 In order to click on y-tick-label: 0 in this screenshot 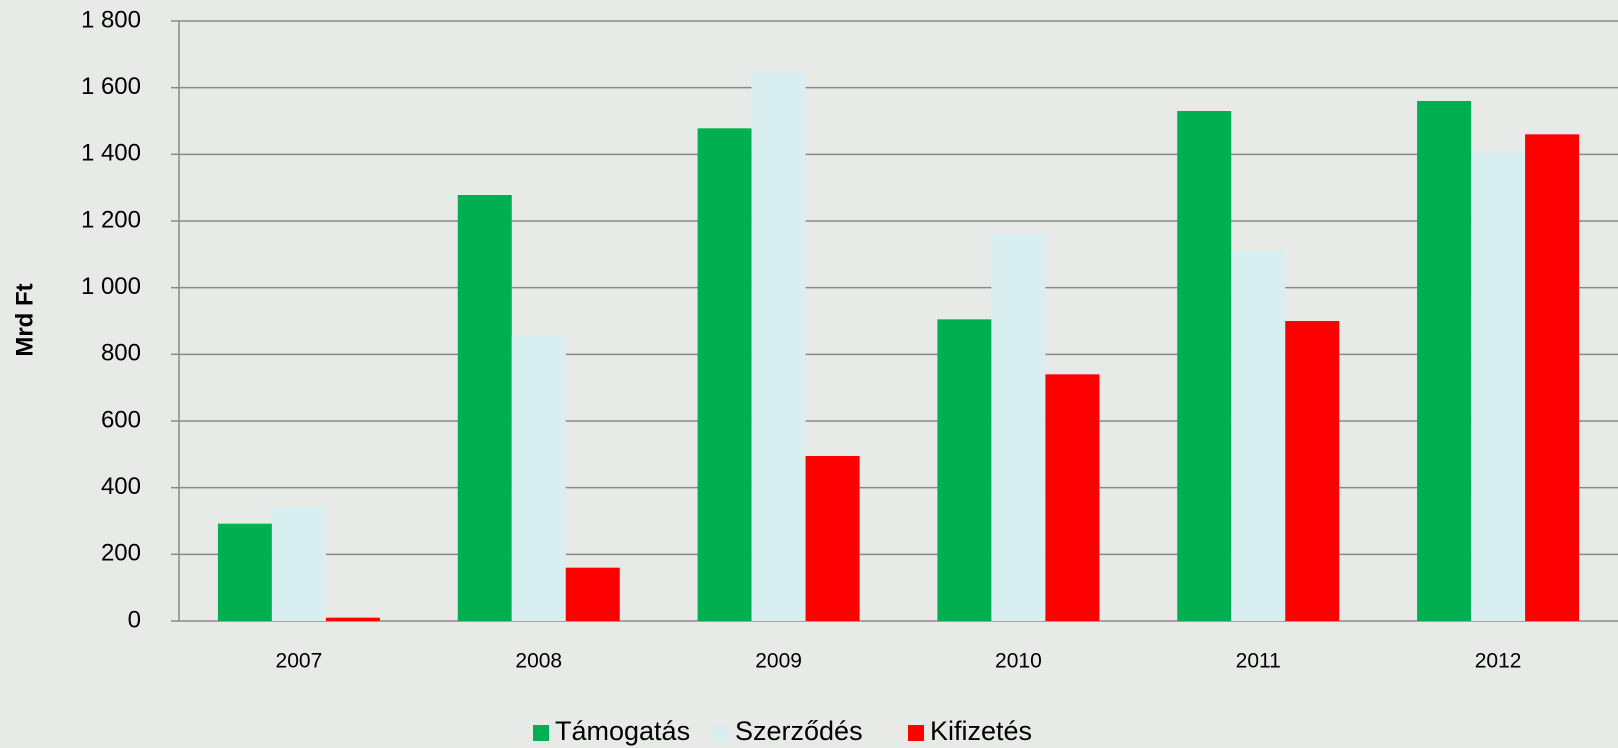, I will do `click(134, 619)`.